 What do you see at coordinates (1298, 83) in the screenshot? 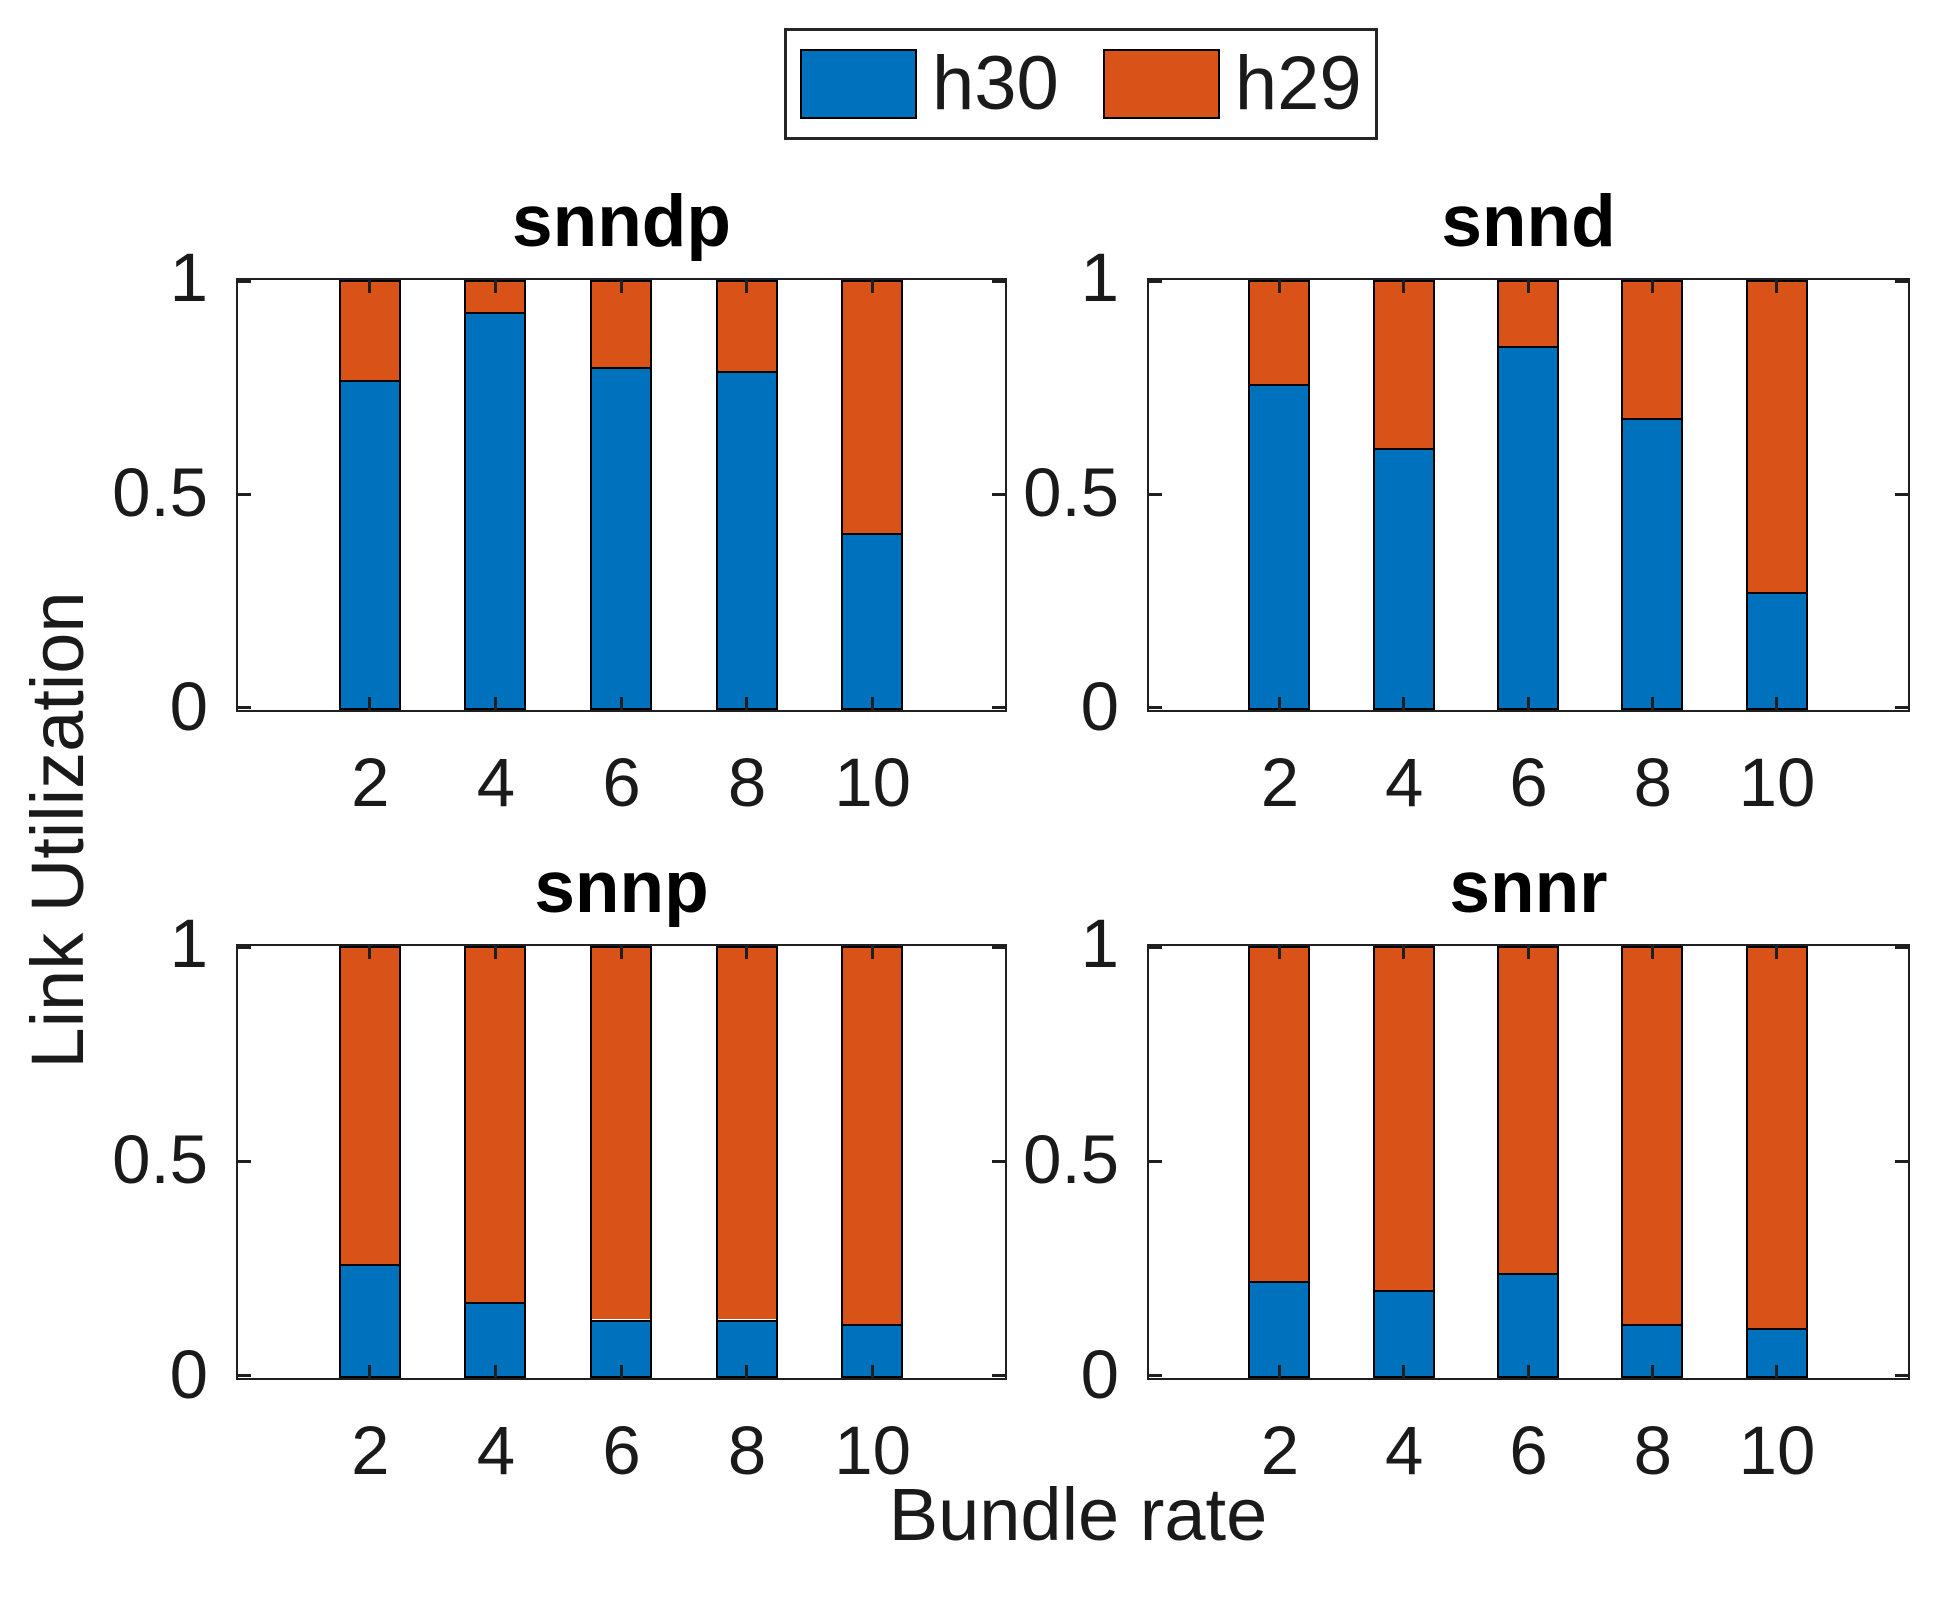
I see `legend-label-h29: h29` at bounding box center [1298, 83].